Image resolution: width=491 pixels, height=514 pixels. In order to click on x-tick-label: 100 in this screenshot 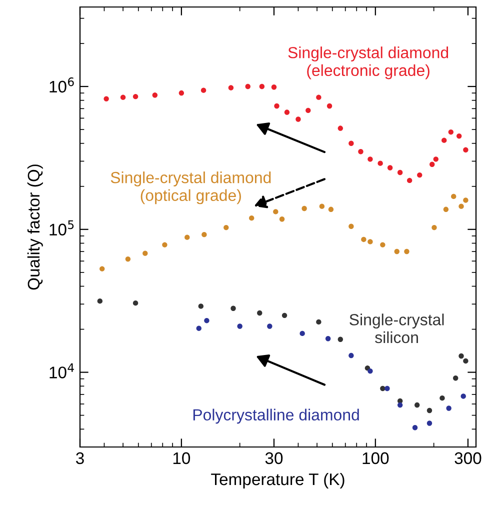, I will do `click(375, 458)`.